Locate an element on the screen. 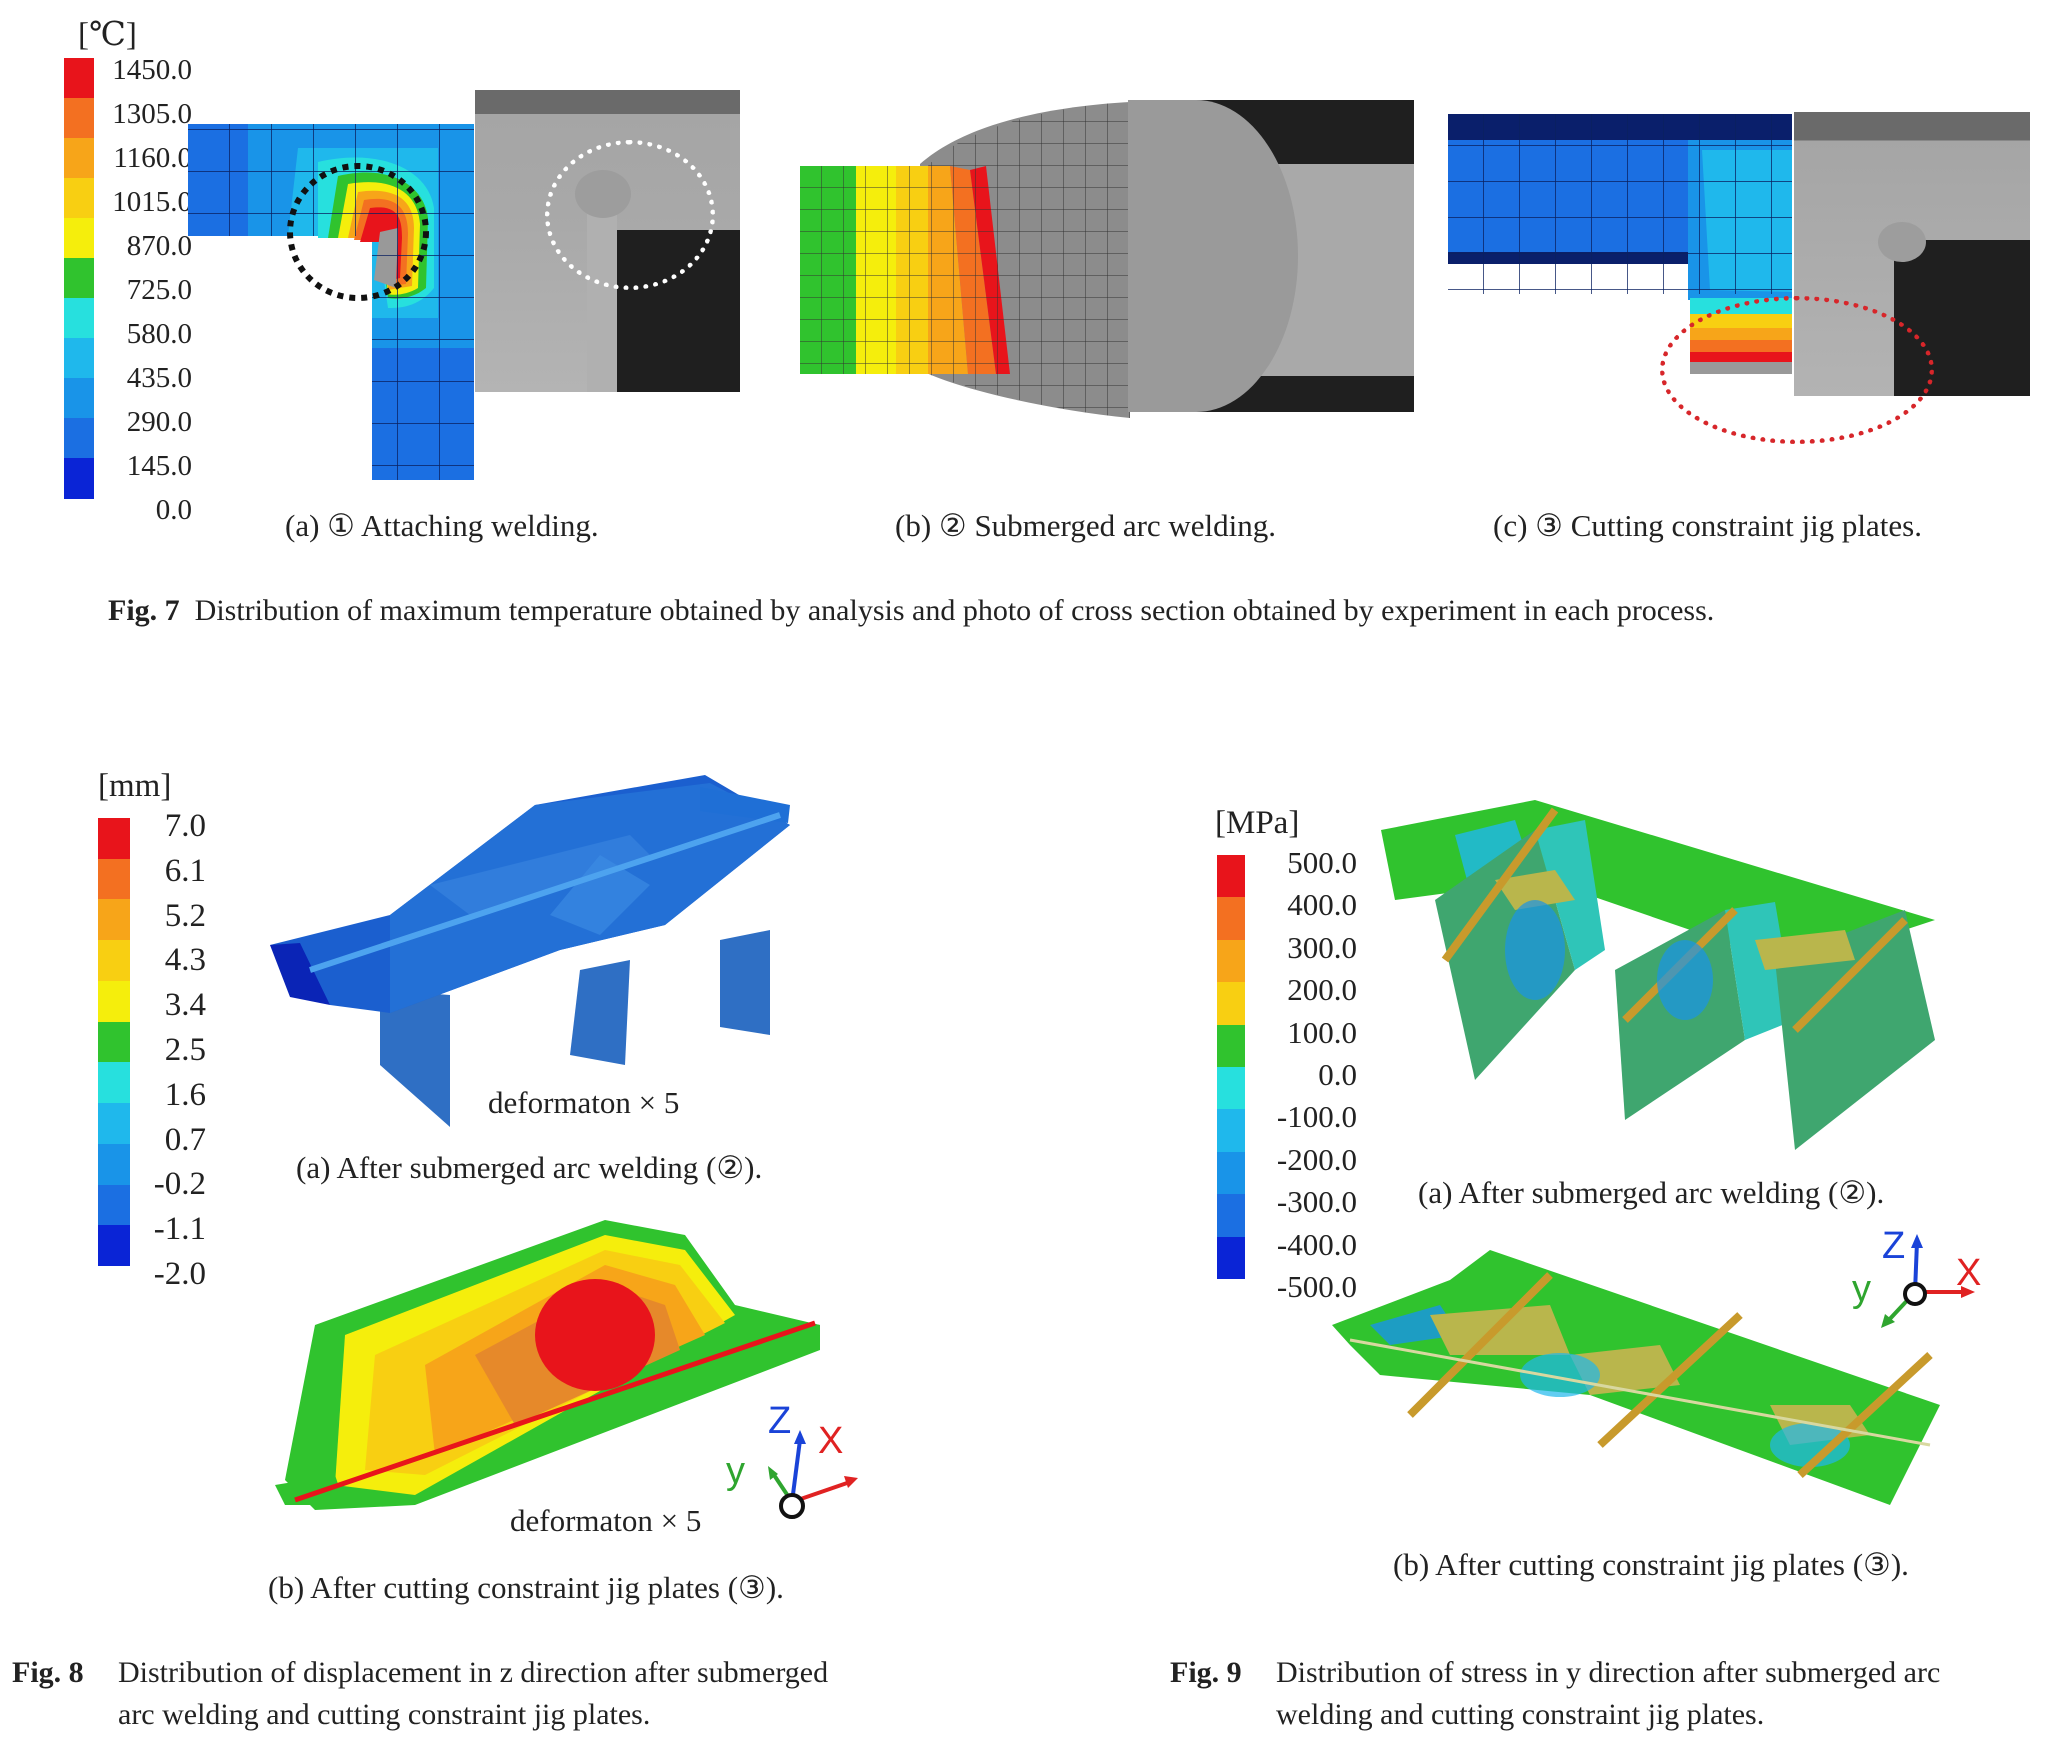  fig7b-cross-section-photo is located at coordinates (1271, 256).